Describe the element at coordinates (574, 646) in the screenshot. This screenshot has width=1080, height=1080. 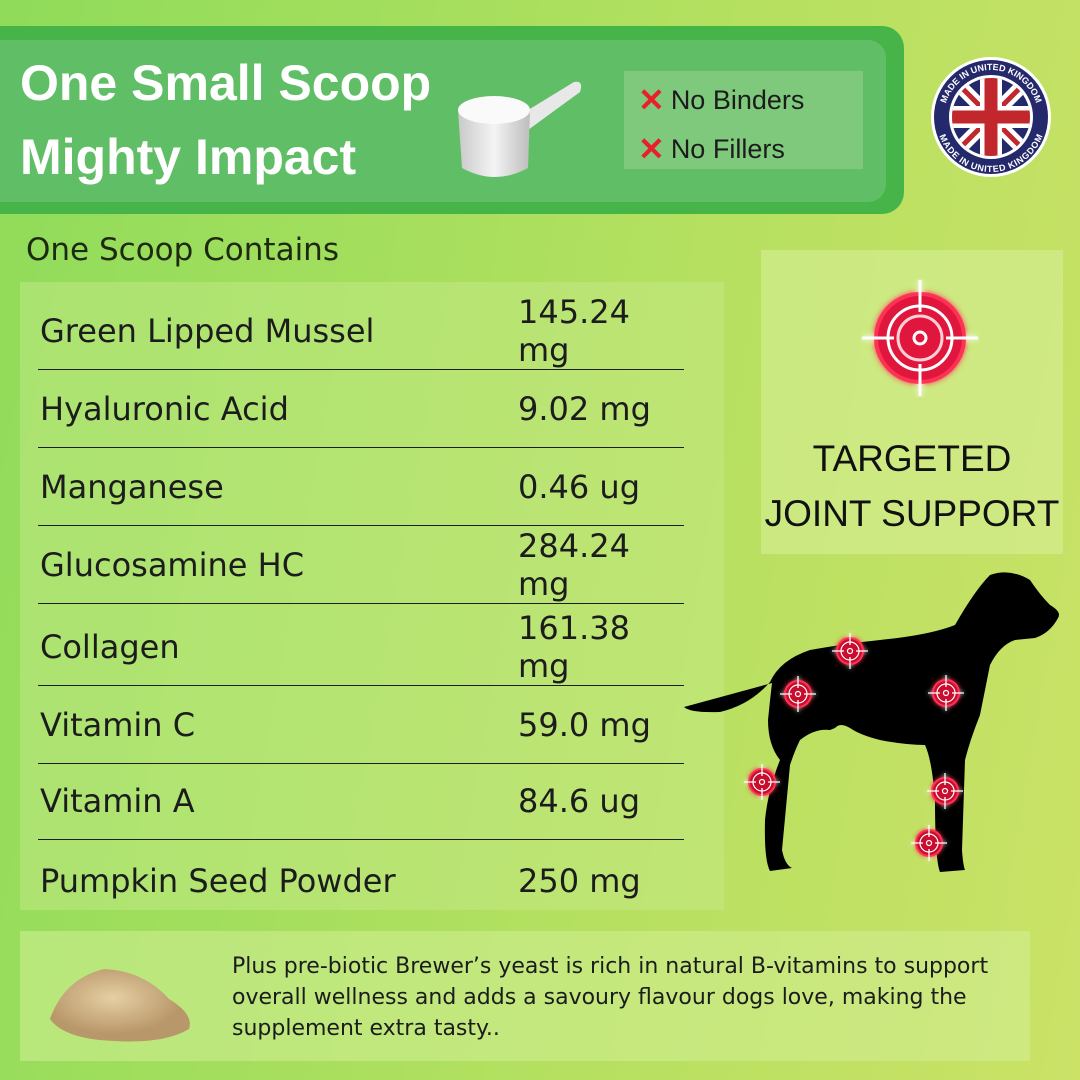
I see `ingredient-amount: 161.38 mg` at that location.